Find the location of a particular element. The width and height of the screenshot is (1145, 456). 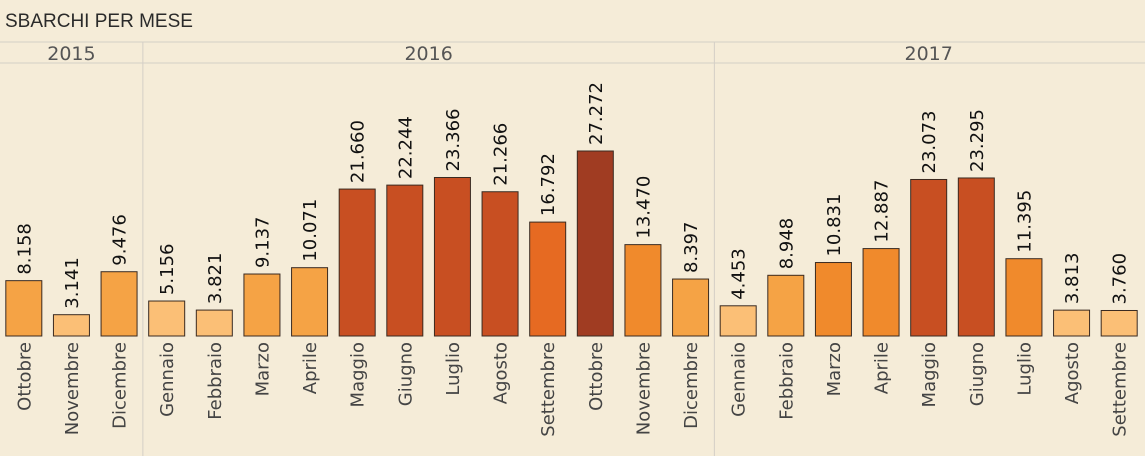

year-label: 2016 is located at coordinates (428, 54).